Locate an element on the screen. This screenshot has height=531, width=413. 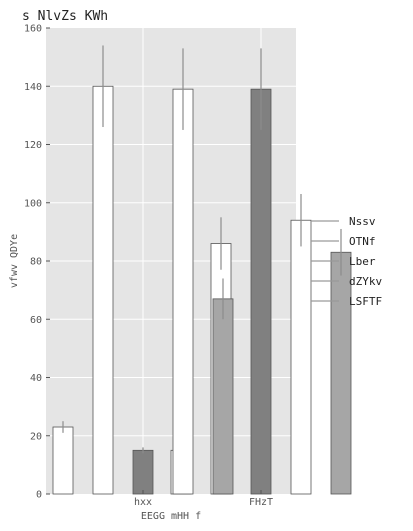
bar-Lber-FHzT is located at coordinates (261, 291).